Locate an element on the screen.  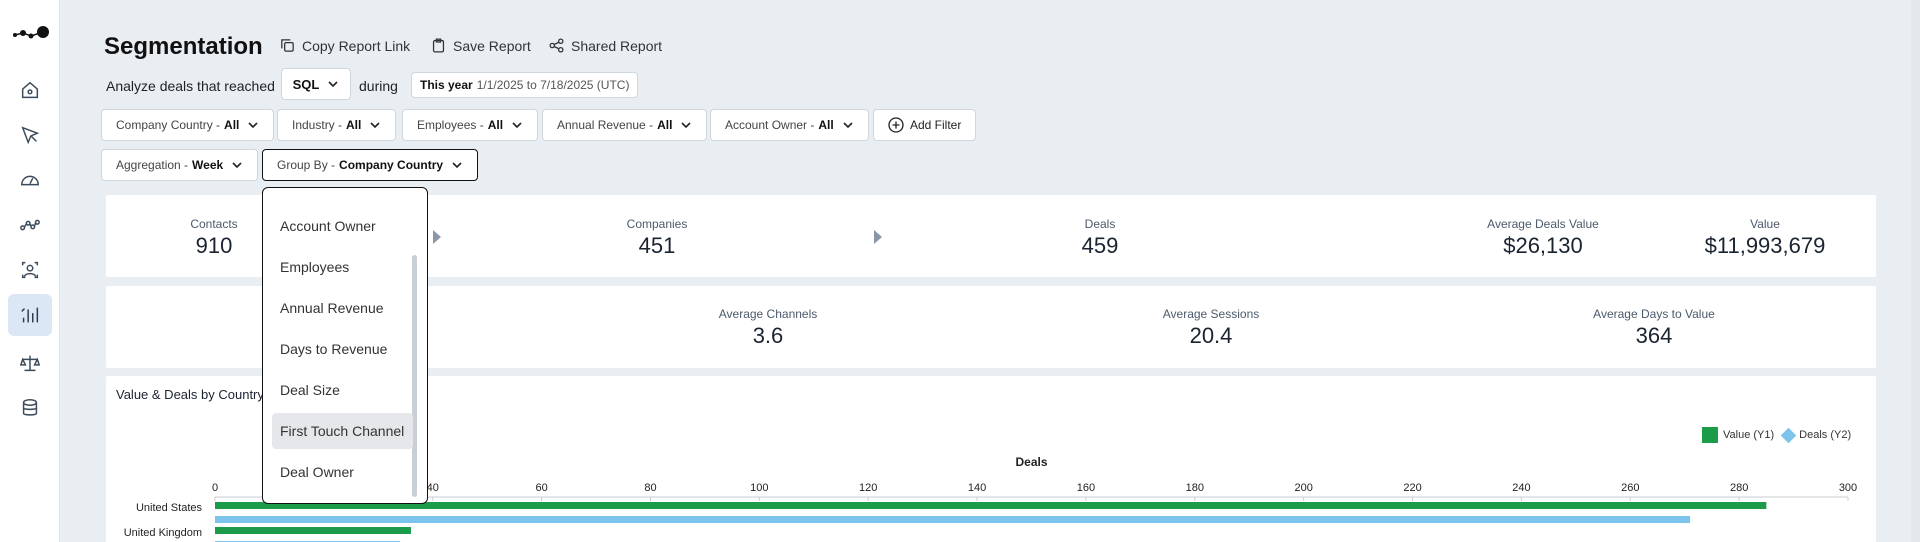
sidebar is located at coordinates (30, 271).